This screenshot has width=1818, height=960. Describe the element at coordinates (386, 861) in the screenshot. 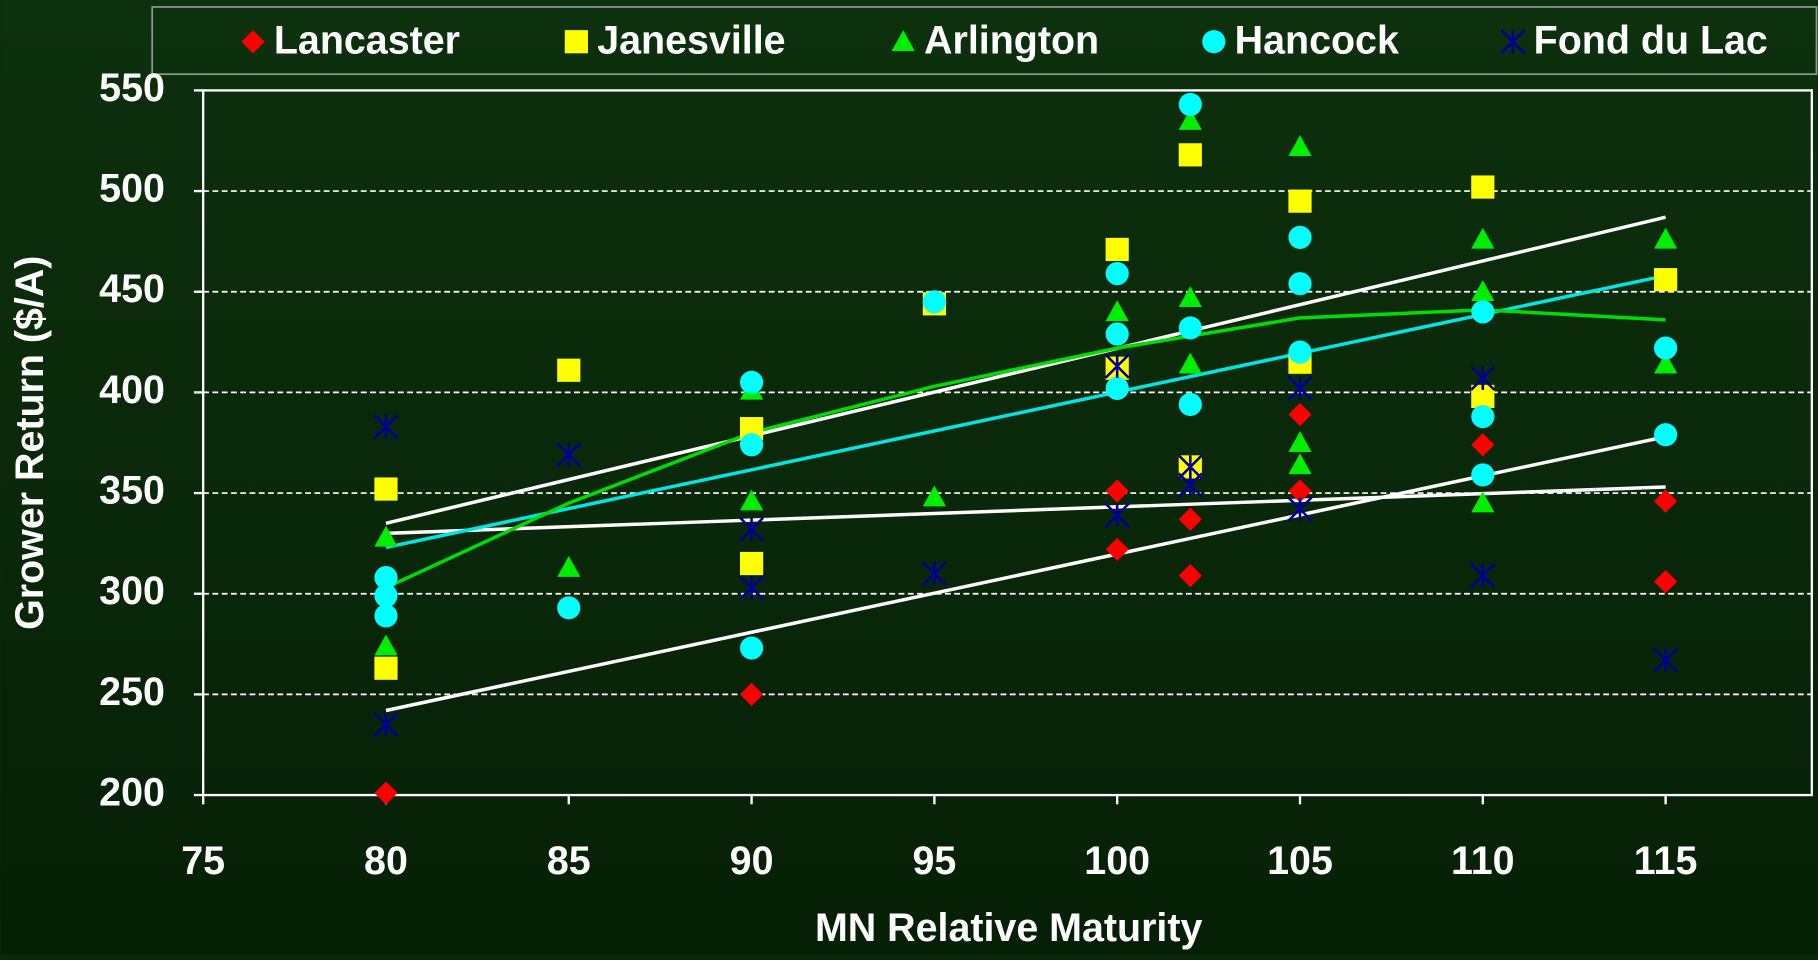

I see `x-tick-label: 80` at that location.